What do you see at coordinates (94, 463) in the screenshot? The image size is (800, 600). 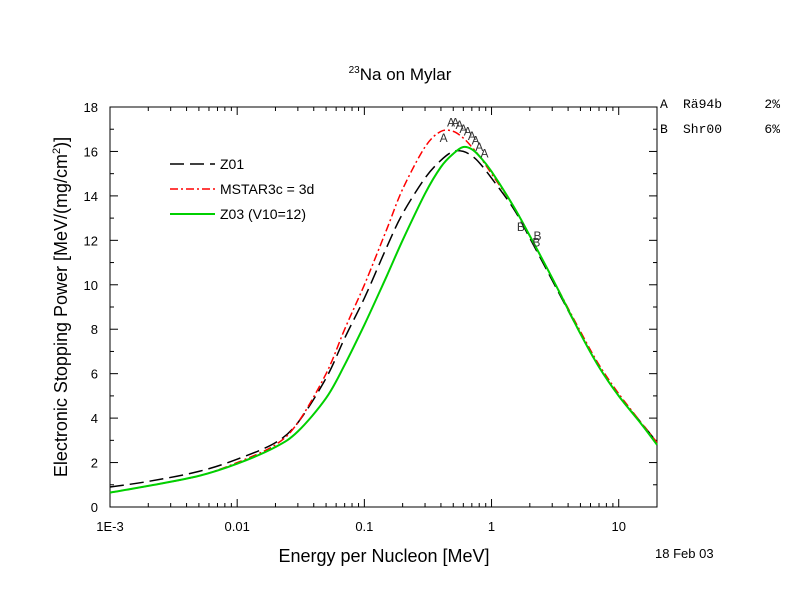 I see `y-tick-label: 2` at bounding box center [94, 463].